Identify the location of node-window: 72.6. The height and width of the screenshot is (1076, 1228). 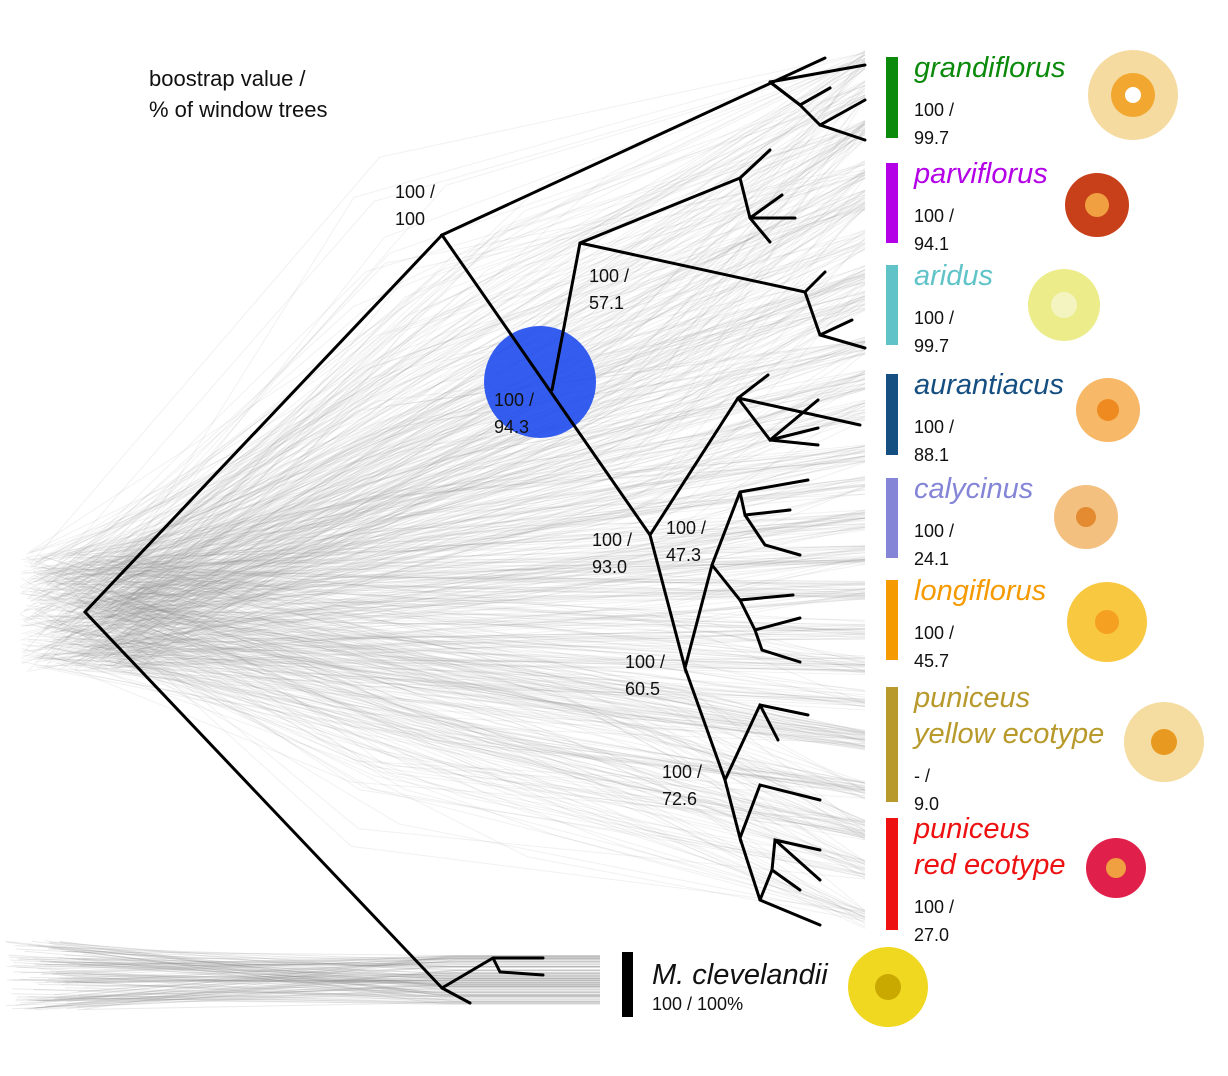
(679, 799).